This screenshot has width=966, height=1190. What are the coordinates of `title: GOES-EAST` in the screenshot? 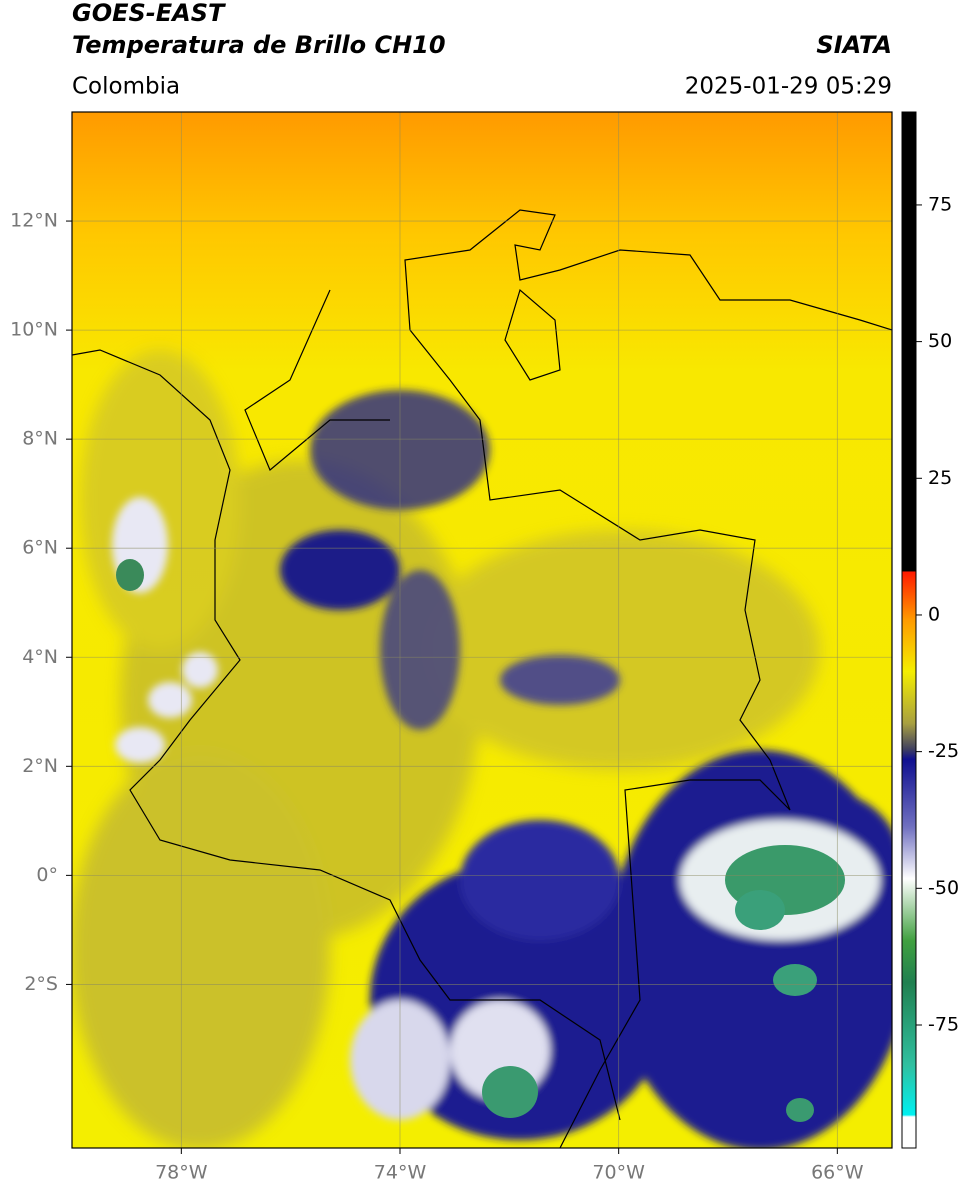 It's located at (149, 13).